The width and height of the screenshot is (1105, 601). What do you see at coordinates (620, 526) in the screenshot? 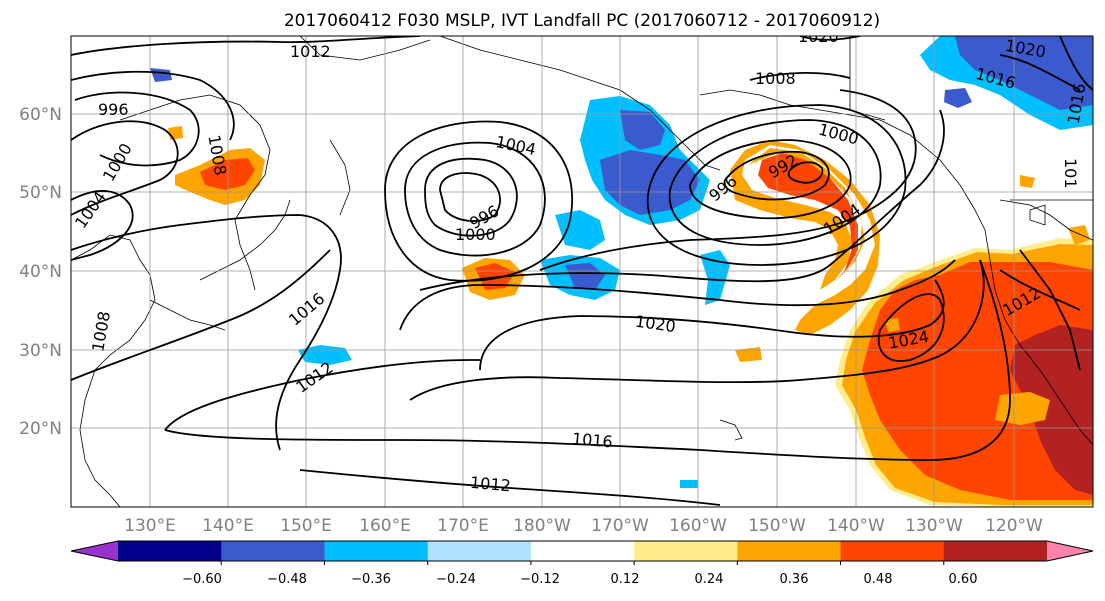
I see `lon-label: 170°W` at bounding box center [620, 526].